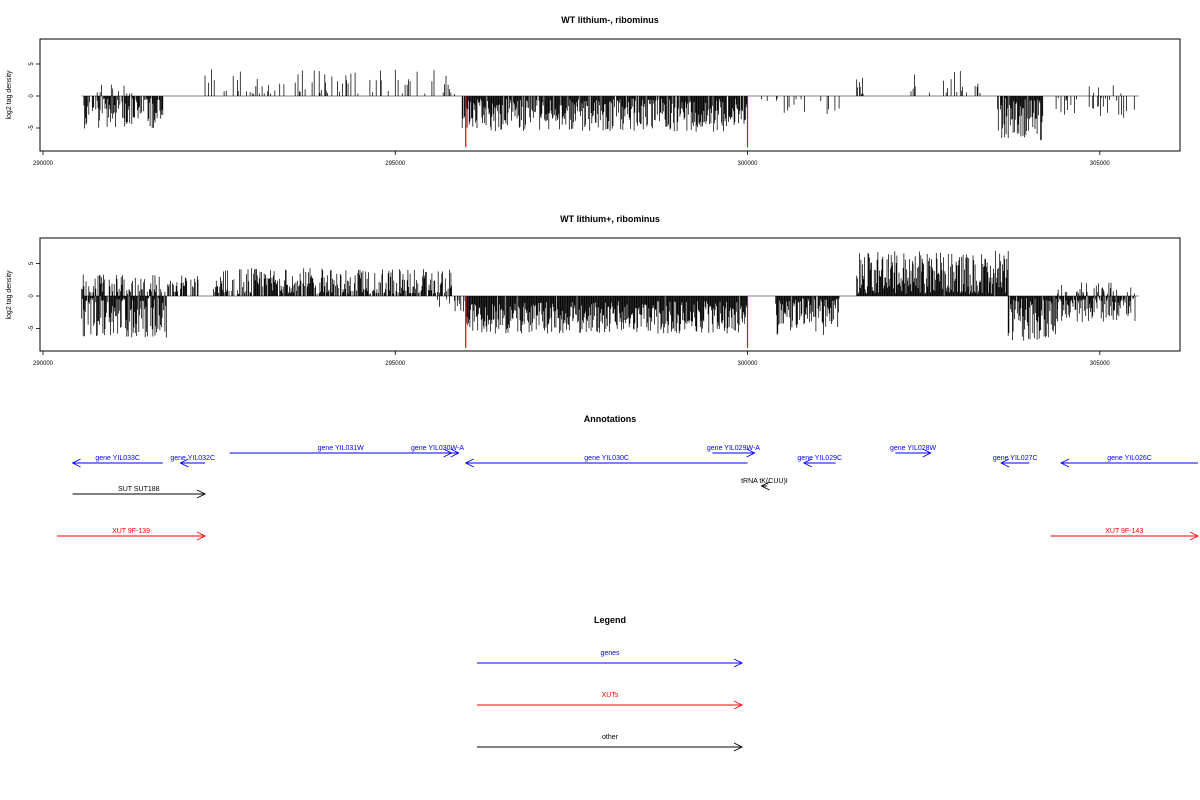 The width and height of the screenshot is (1200, 800). I want to click on annotation-label: gene YIL029W-A, so click(733, 448).